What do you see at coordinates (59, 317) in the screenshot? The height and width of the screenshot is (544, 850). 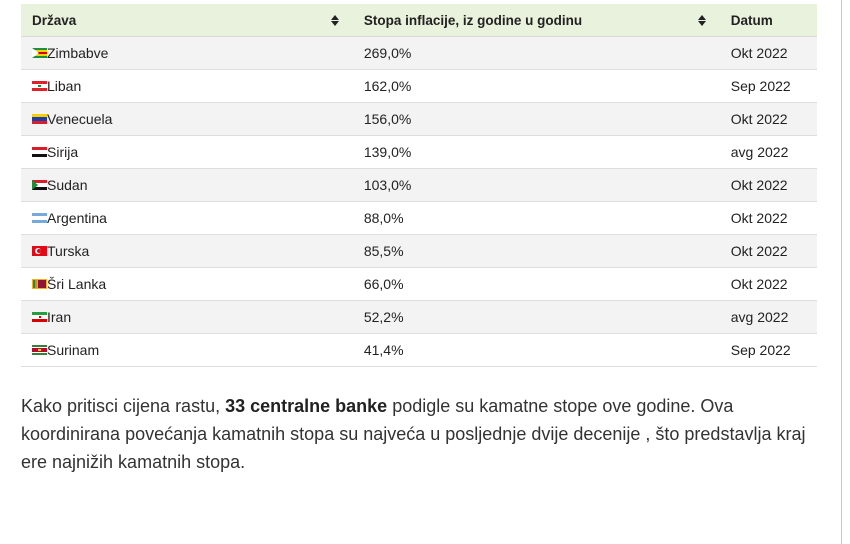 I see `country-name: Iran` at bounding box center [59, 317].